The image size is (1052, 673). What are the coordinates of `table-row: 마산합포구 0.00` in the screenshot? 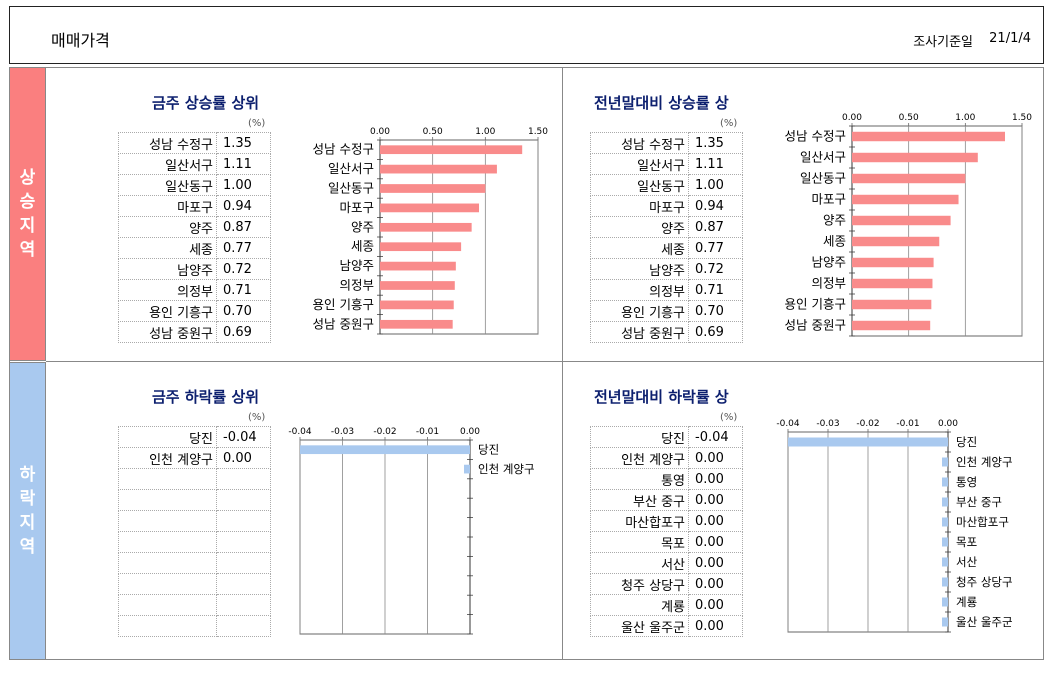 It's located at (666, 521).